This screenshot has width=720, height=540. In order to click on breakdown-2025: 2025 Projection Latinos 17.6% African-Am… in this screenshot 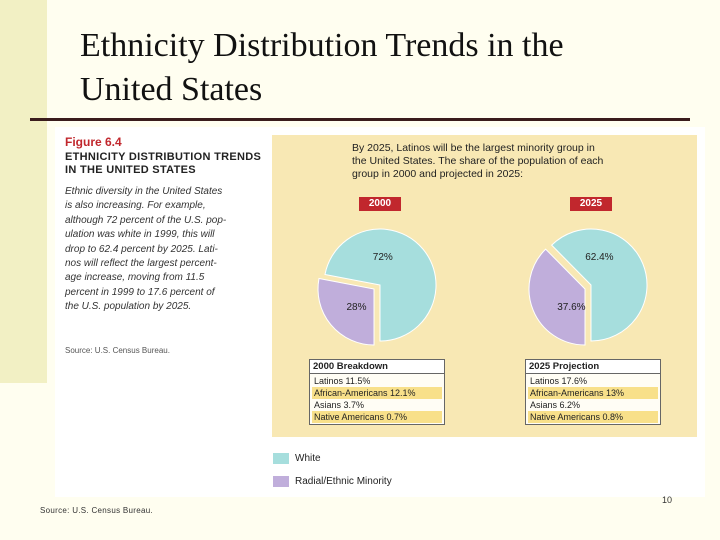, I will do `click(593, 392)`.